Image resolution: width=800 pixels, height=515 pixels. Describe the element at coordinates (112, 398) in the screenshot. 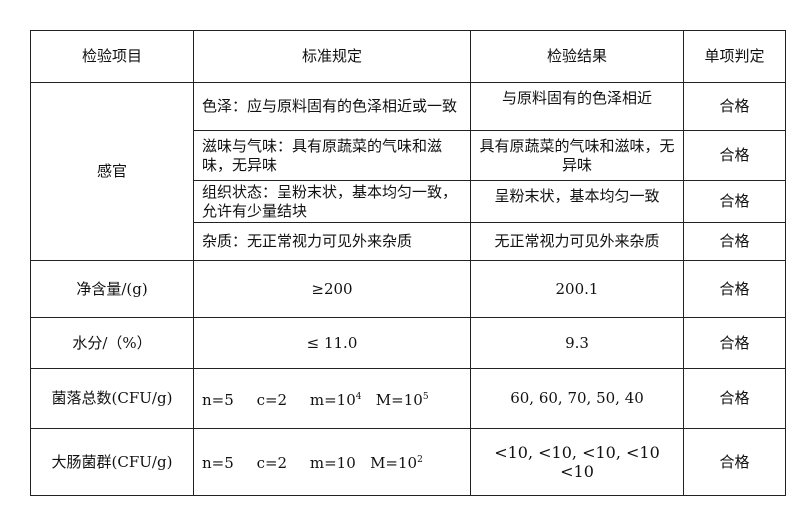

I see `colony-label: 菌落总数(CFU/g)` at that location.